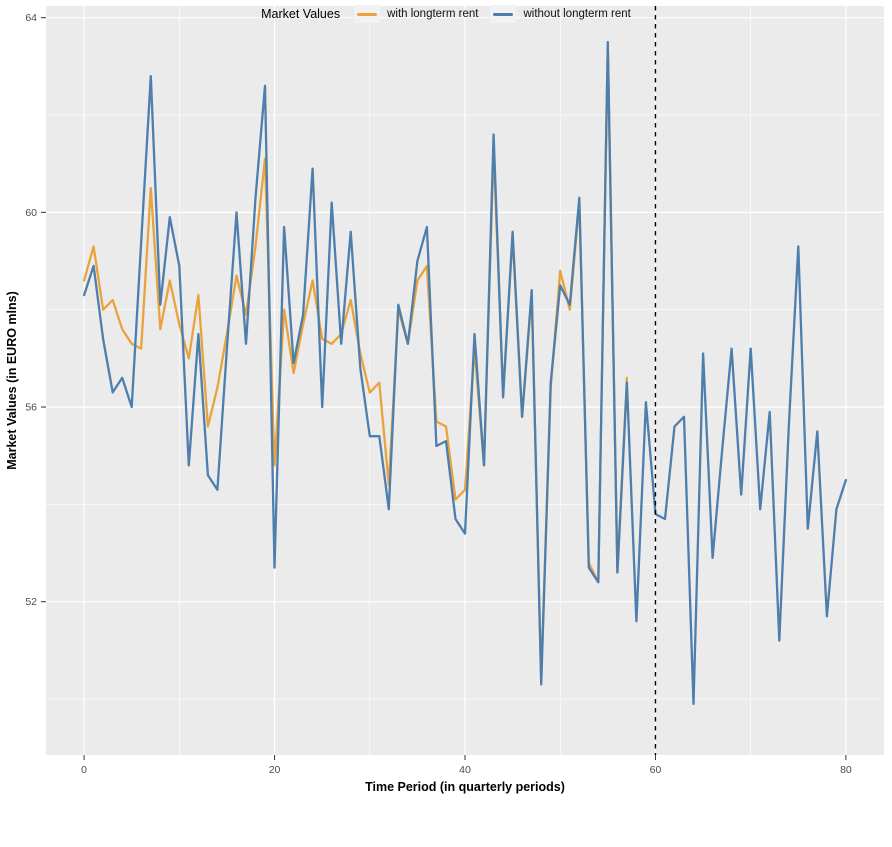 This screenshot has height=847, width=892. What do you see at coordinates (31, 408) in the screenshot?
I see `y-axis-tick-label: 56` at bounding box center [31, 408].